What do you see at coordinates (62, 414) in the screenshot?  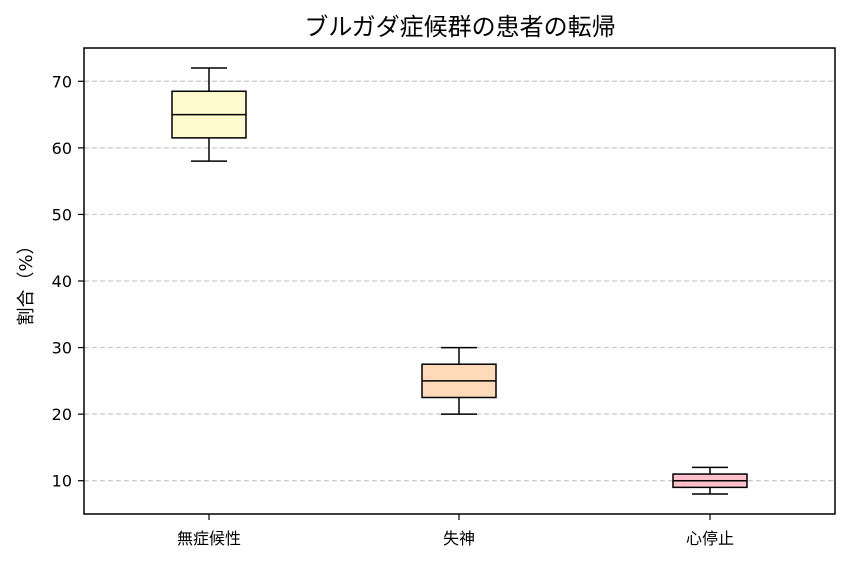 I see `y-tick-label: 20` at bounding box center [62, 414].